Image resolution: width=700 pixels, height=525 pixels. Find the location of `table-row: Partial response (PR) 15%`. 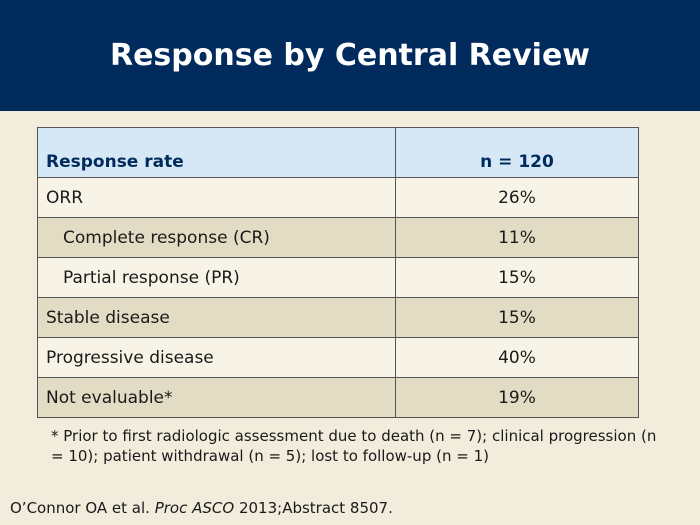

table-row: Partial response (PR) 15% is located at coordinates (338, 277).